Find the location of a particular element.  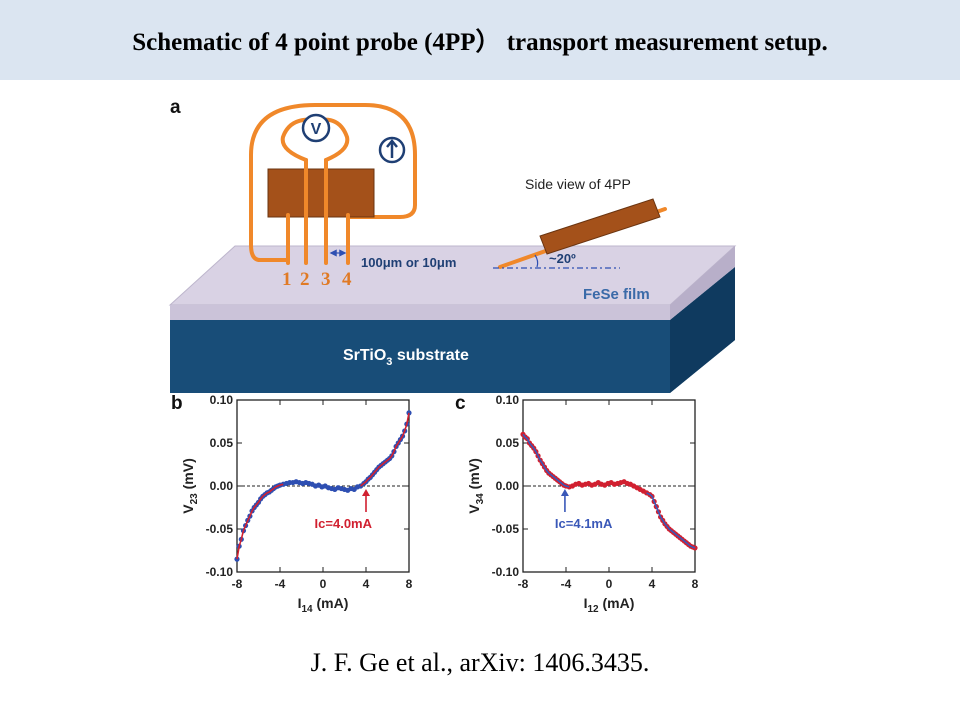

film-label: FeSe film is located at coordinates (616, 294).